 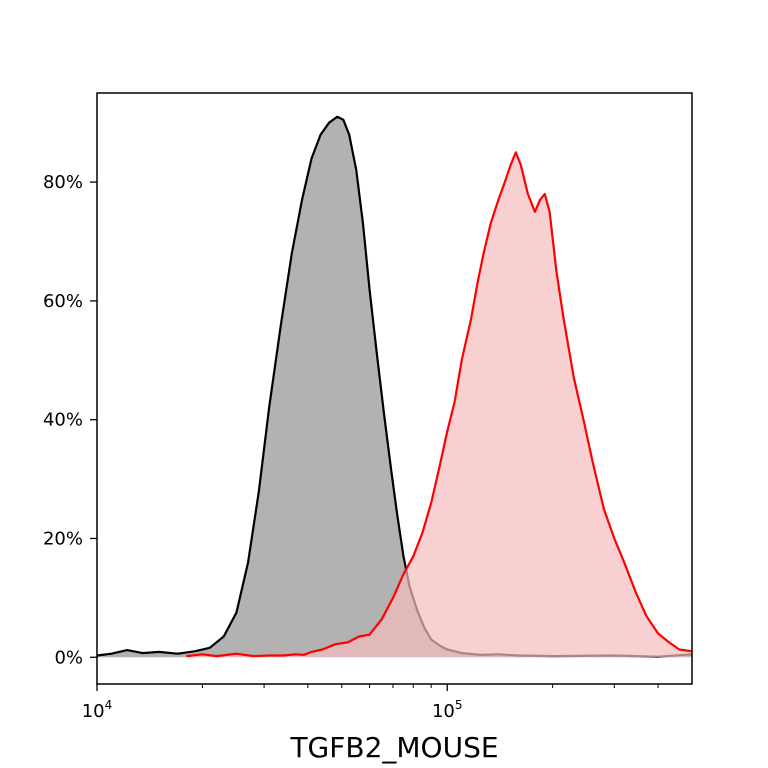 I want to click on y-tick-label-2: 40%, so click(x=63, y=420).